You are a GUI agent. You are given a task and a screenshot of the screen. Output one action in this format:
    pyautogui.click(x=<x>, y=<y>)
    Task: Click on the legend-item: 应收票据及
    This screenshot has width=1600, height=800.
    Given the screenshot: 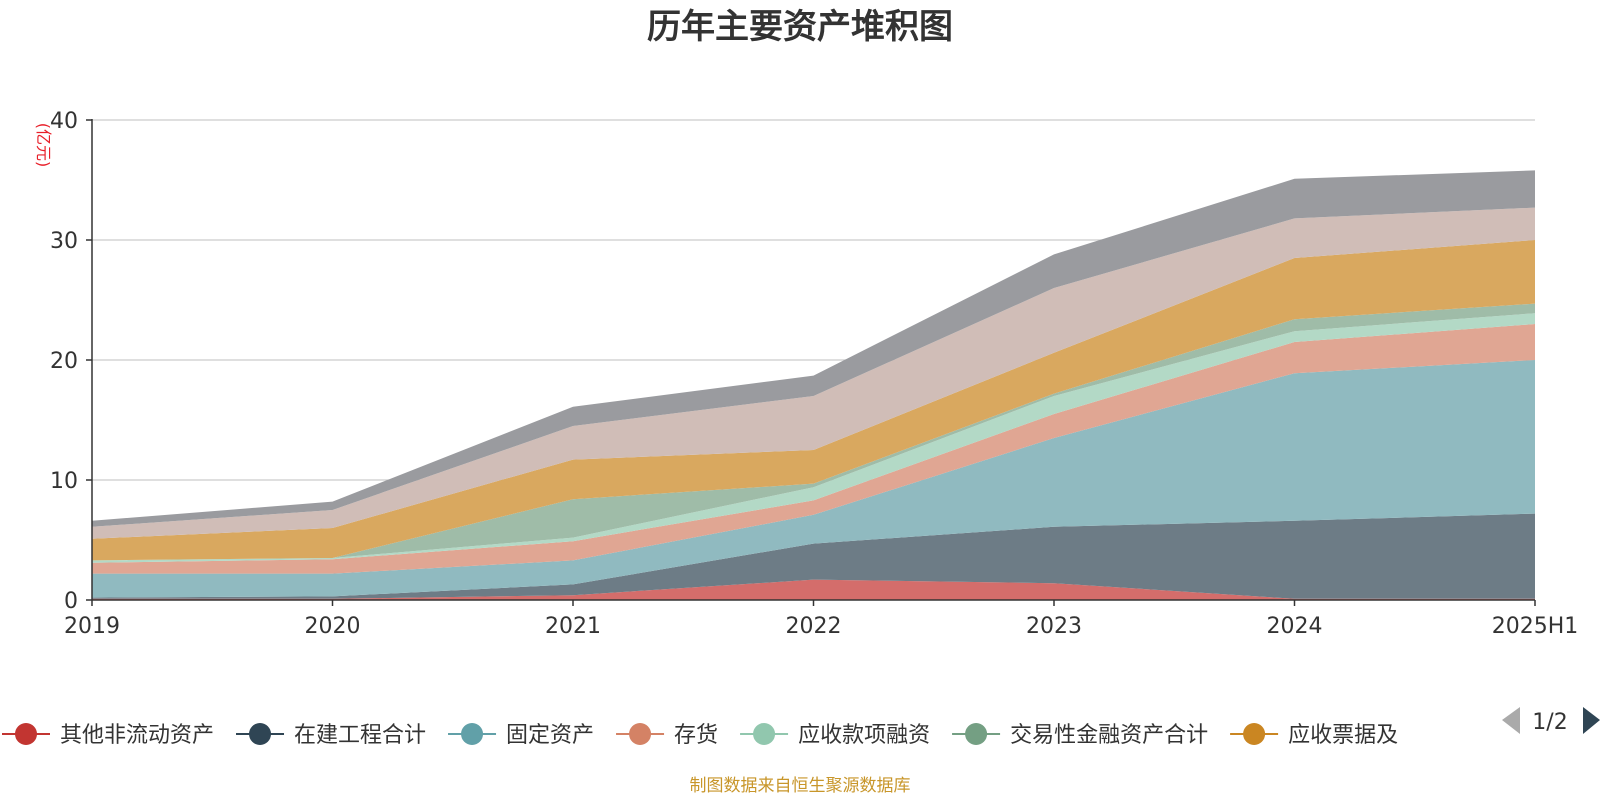 What is the action you would take?
    pyautogui.click(x=1314, y=735)
    